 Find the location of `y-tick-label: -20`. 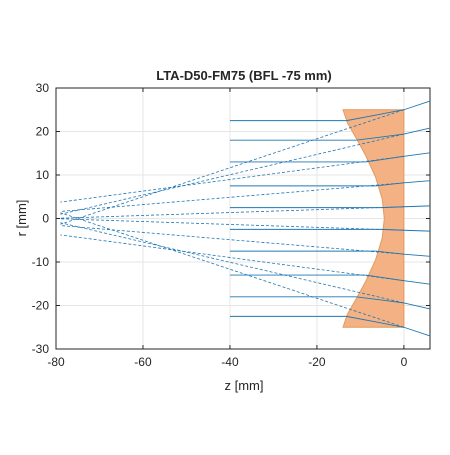

y-tick-label: -20 is located at coordinates (41, 306).